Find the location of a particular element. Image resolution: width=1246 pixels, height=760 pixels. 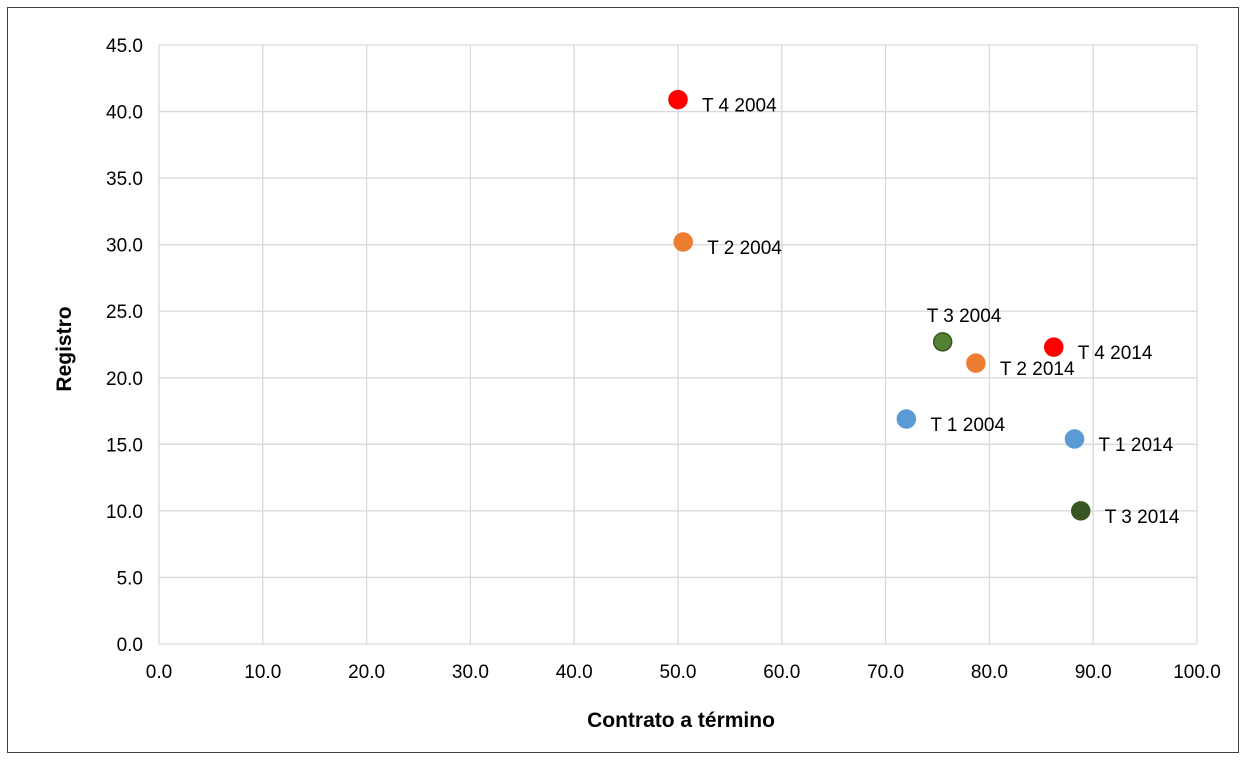

point-label: T 1 2004 is located at coordinates (967, 425).